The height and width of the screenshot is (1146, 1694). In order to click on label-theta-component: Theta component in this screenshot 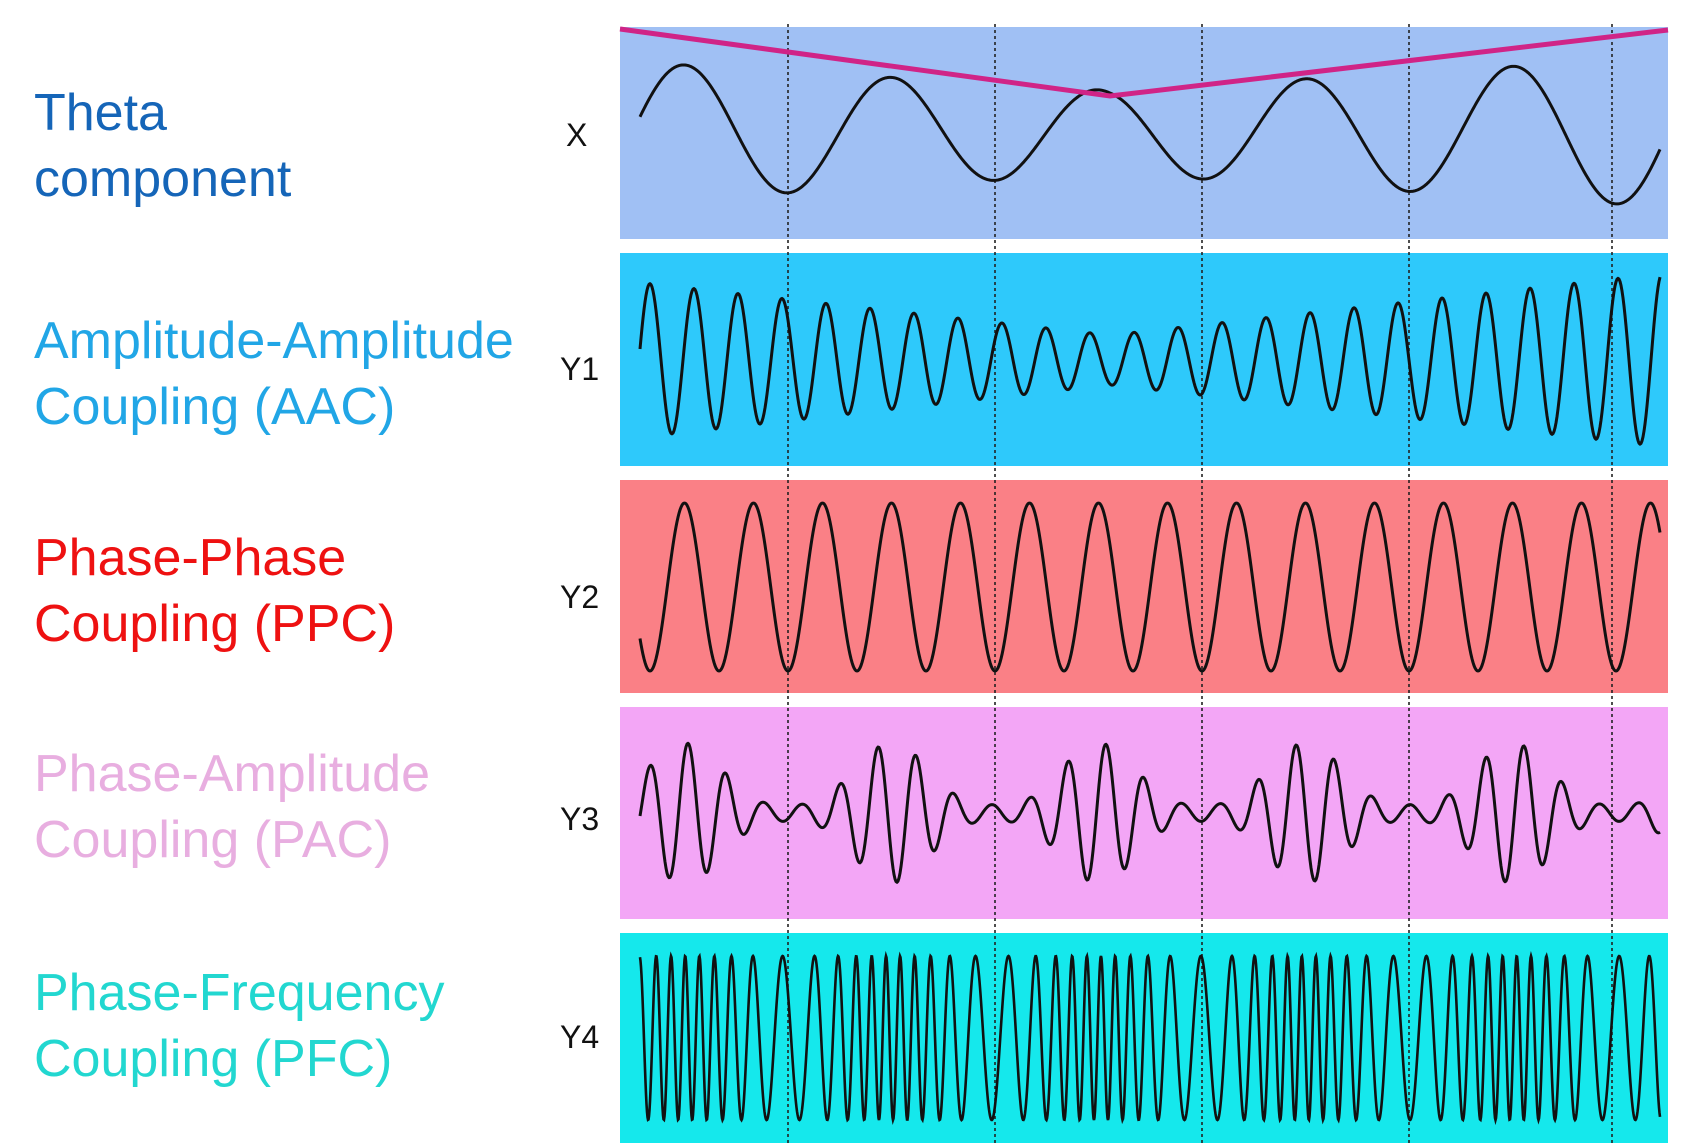, I will do `click(162, 146)`.